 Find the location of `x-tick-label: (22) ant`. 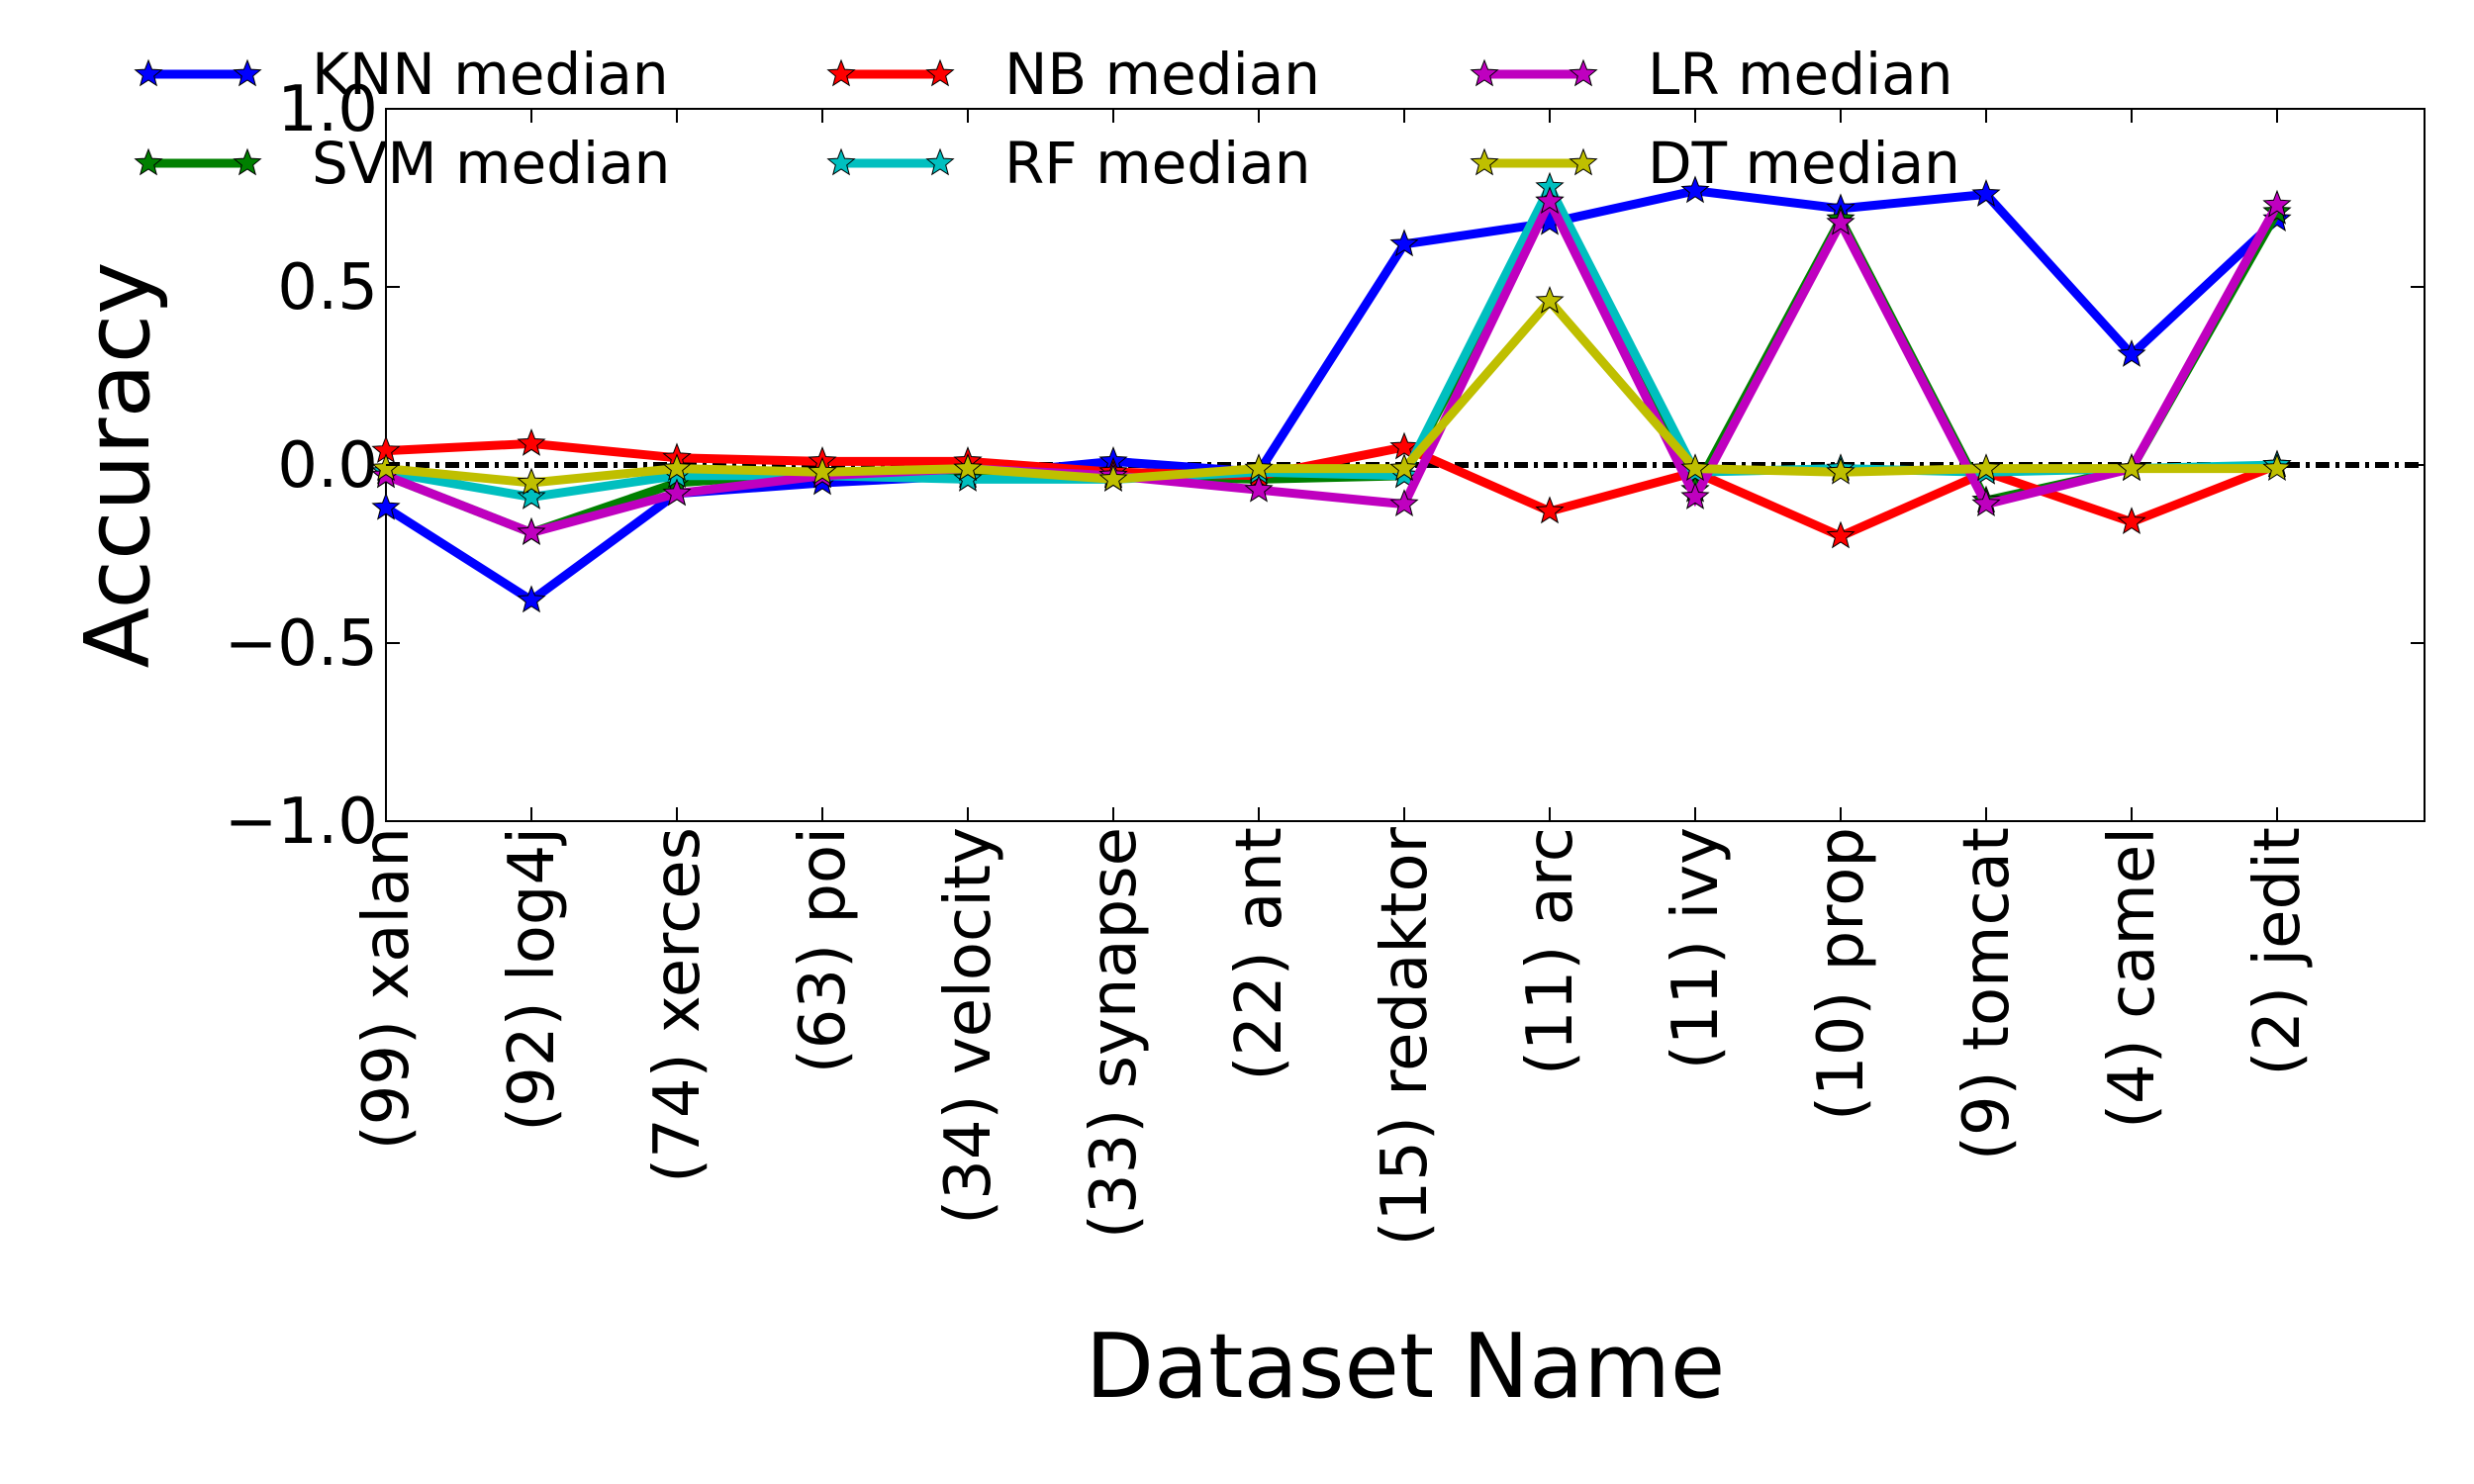

x-tick-label: (22) ant is located at coordinates (1259, 954).